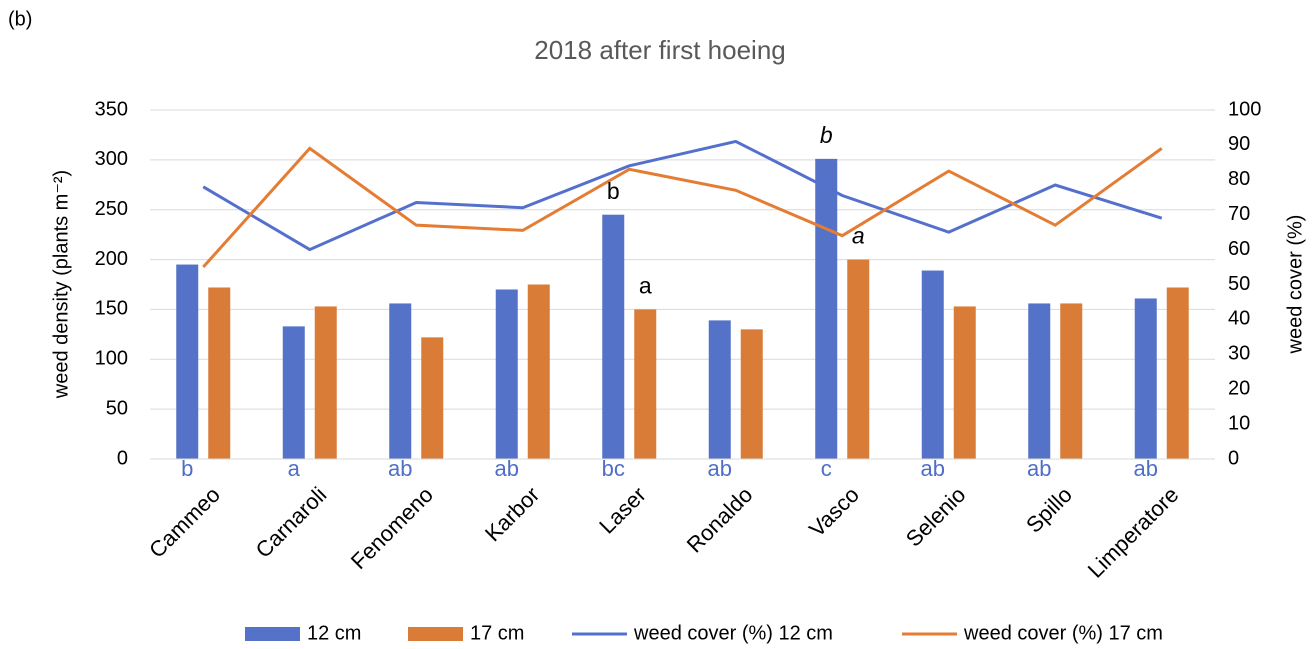 The image size is (1314, 649). I want to click on y-axis-label: weed density (plants m⁻²), so click(61, 284).